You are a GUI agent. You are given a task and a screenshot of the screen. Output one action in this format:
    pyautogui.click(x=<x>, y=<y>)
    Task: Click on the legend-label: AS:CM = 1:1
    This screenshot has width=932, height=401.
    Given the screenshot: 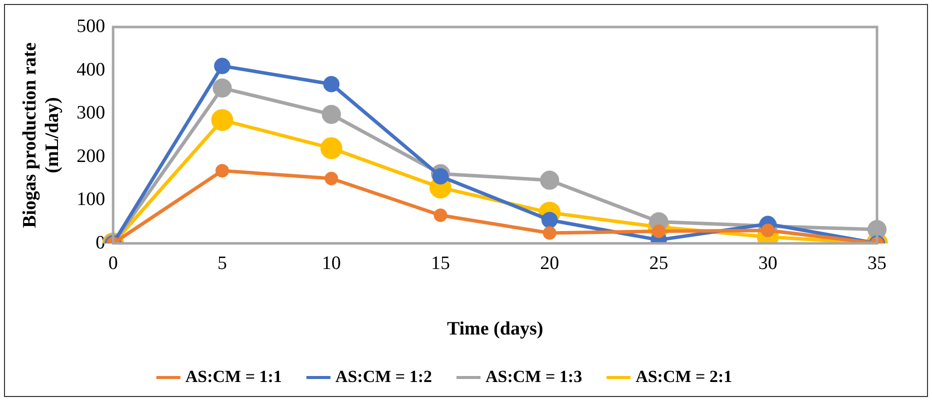 What is the action you would take?
    pyautogui.click(x=233, y=376)
    